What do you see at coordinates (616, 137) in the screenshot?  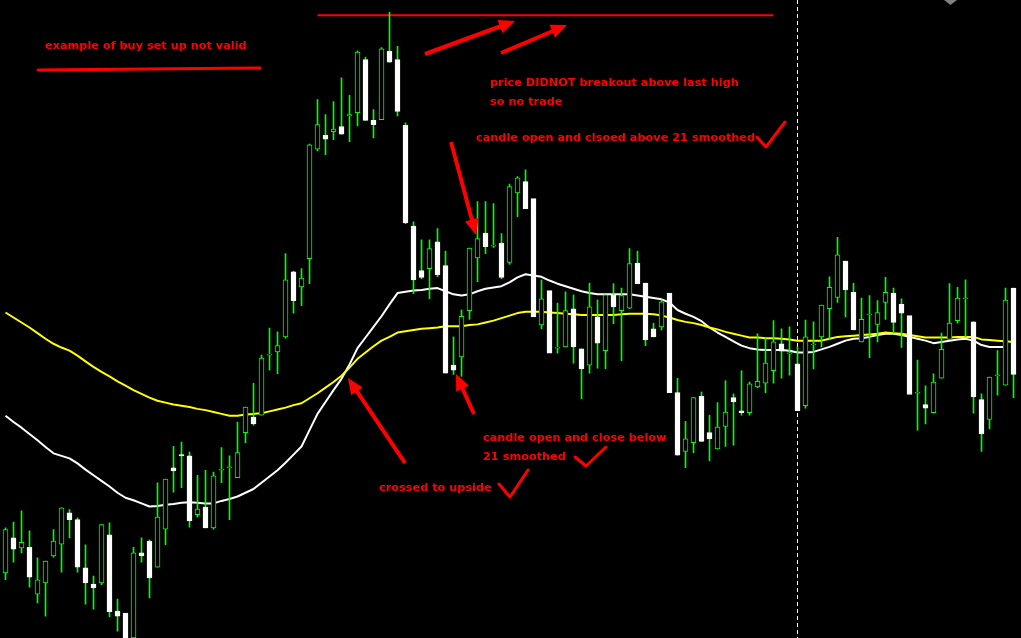 I see `annotation: candle open and clsoed above 21 smoothed` at bounding box center [616, 137].